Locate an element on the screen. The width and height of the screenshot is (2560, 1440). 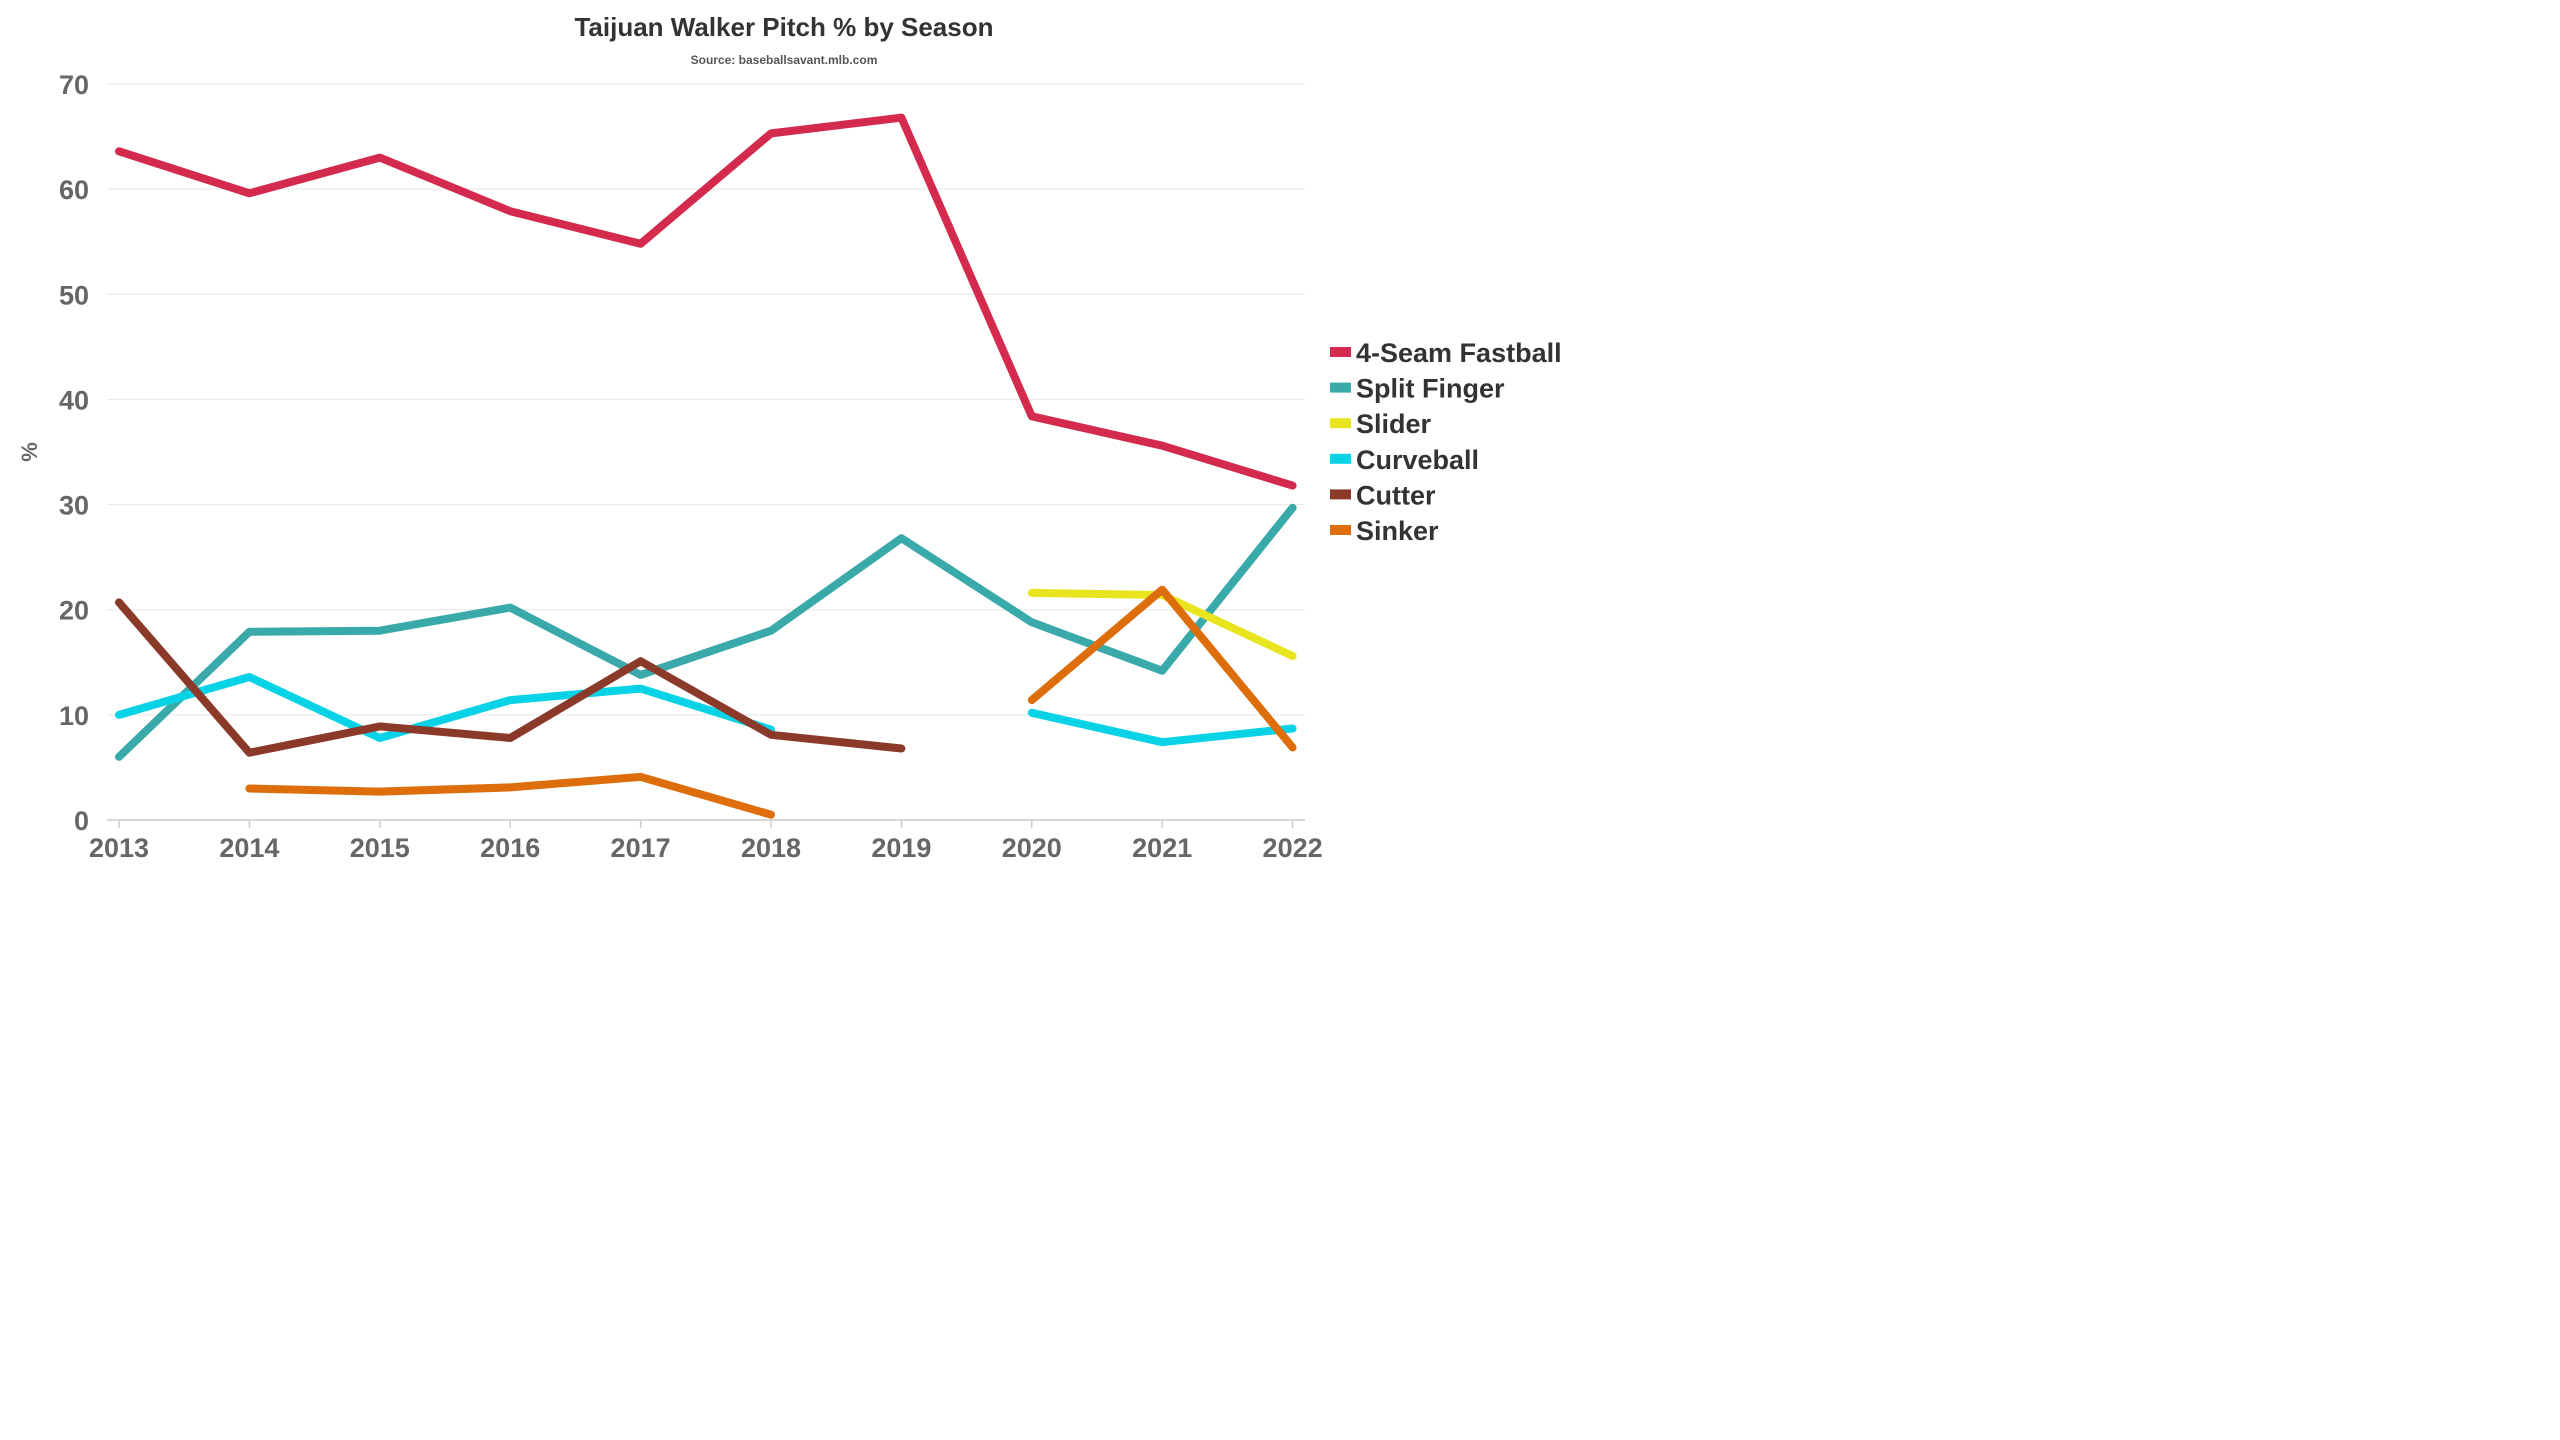
chart-title: Taijuan Walker Pitch % by Season is located at coordinates (783, 27).